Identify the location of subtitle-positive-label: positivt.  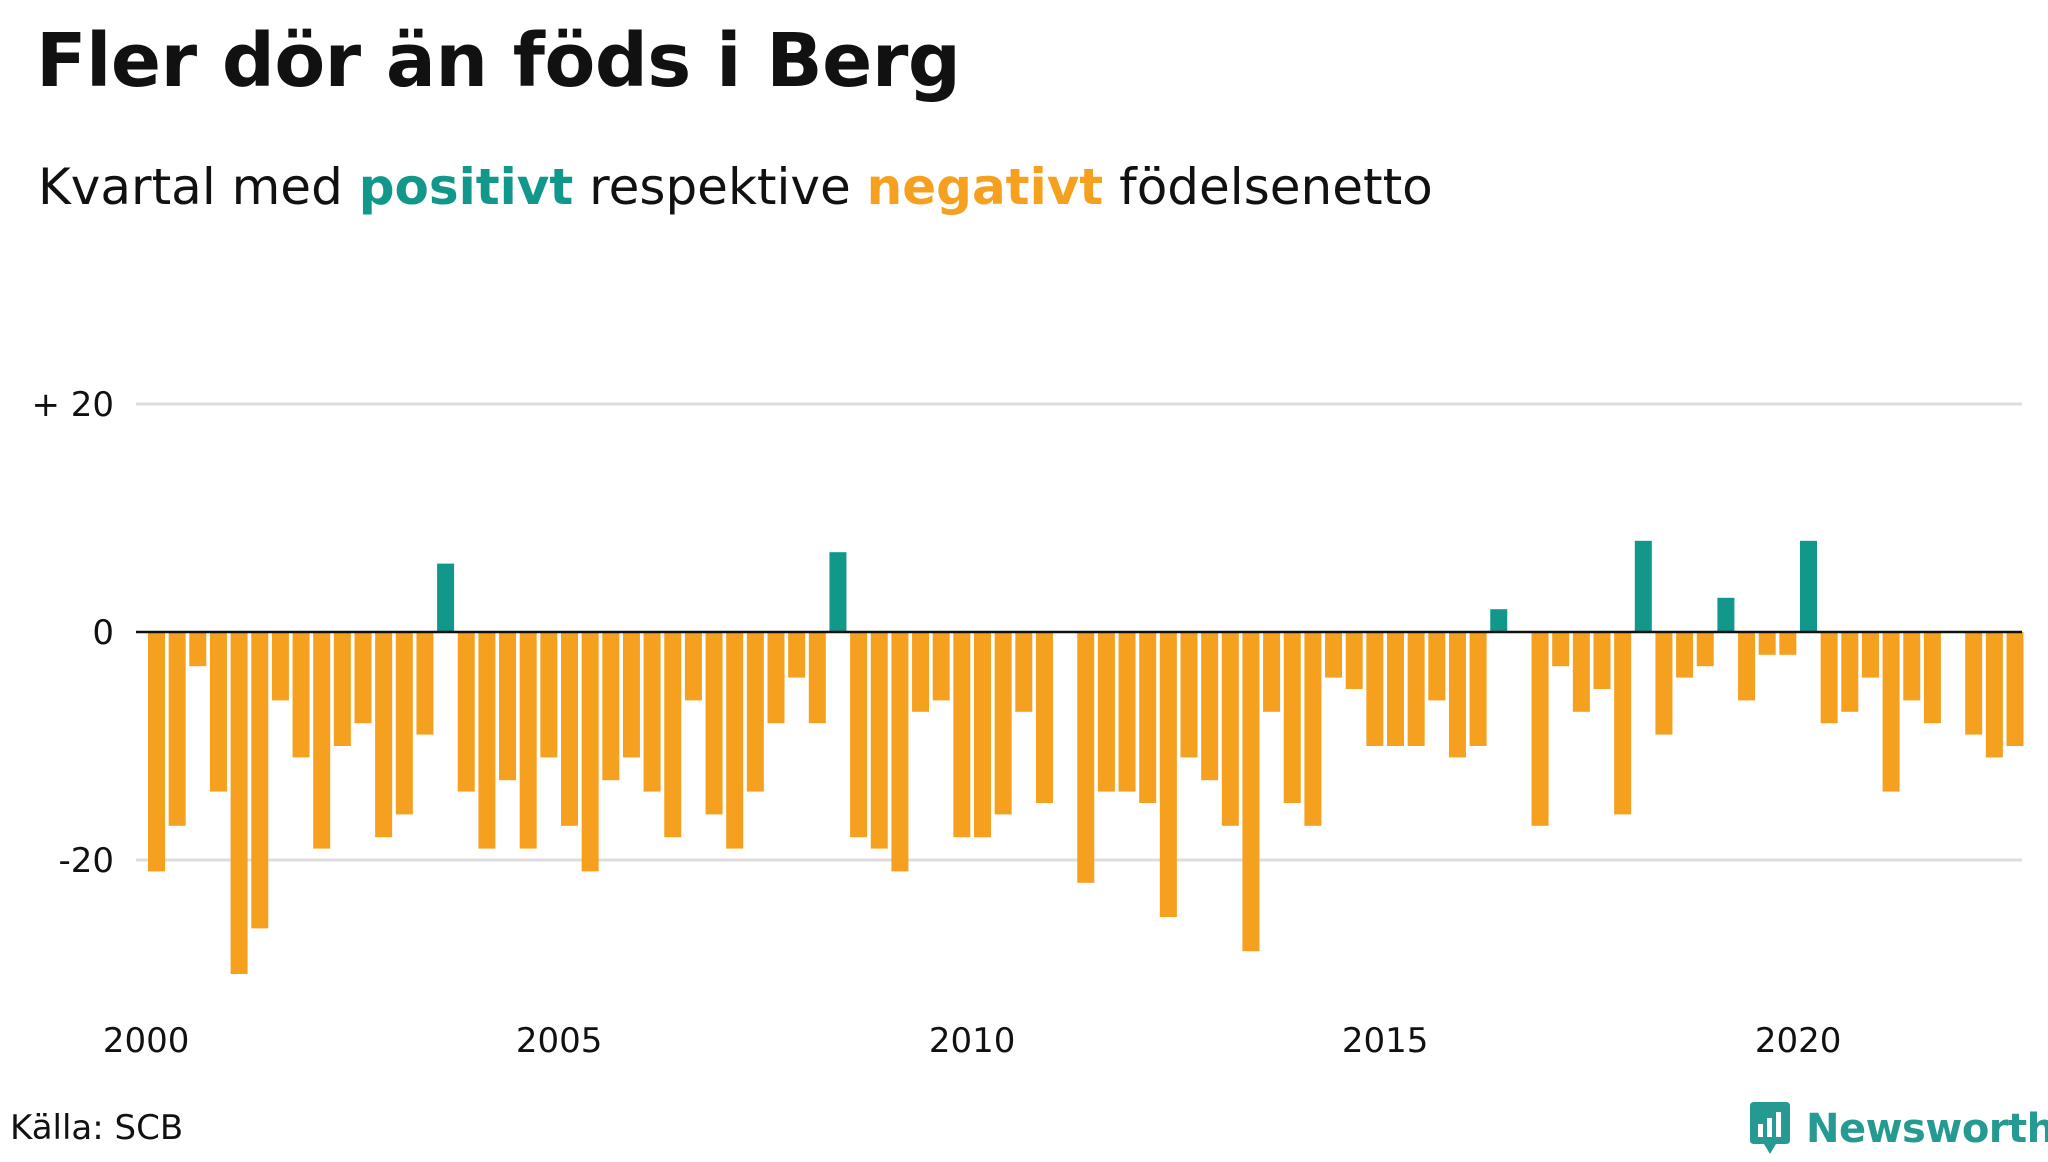
(466, 187).